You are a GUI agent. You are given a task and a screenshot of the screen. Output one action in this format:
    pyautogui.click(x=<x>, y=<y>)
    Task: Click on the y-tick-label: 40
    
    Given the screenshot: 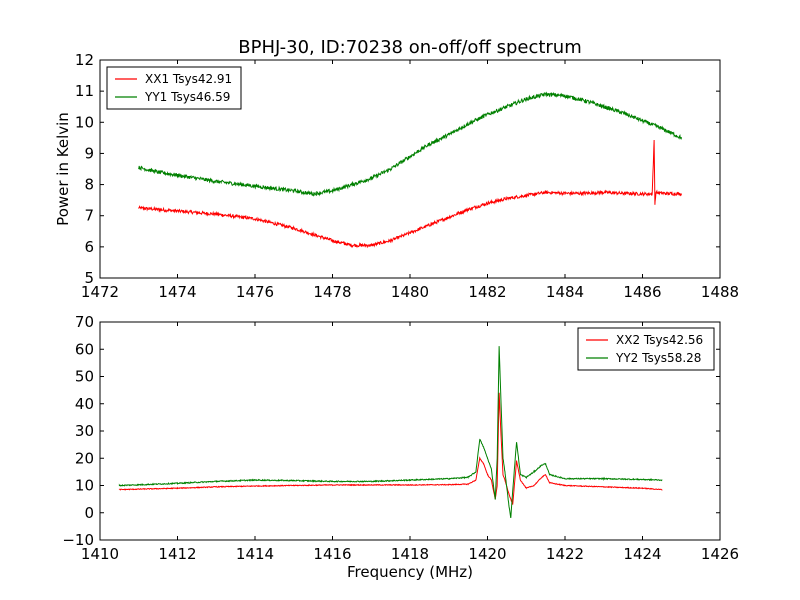 What is the action you would take?
    pyautogui.click(x=84, y=404)
    